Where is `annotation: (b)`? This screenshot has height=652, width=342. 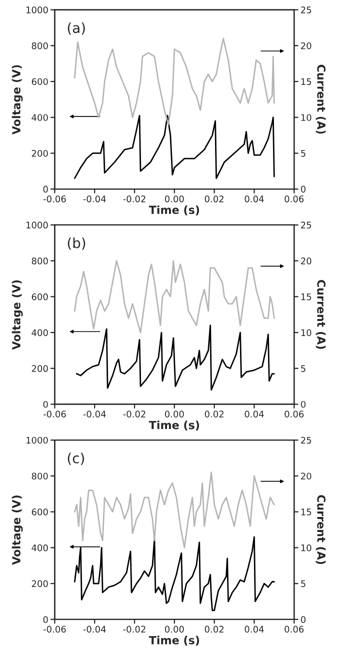 annotation: (b) is located at coordinates (77, 243).